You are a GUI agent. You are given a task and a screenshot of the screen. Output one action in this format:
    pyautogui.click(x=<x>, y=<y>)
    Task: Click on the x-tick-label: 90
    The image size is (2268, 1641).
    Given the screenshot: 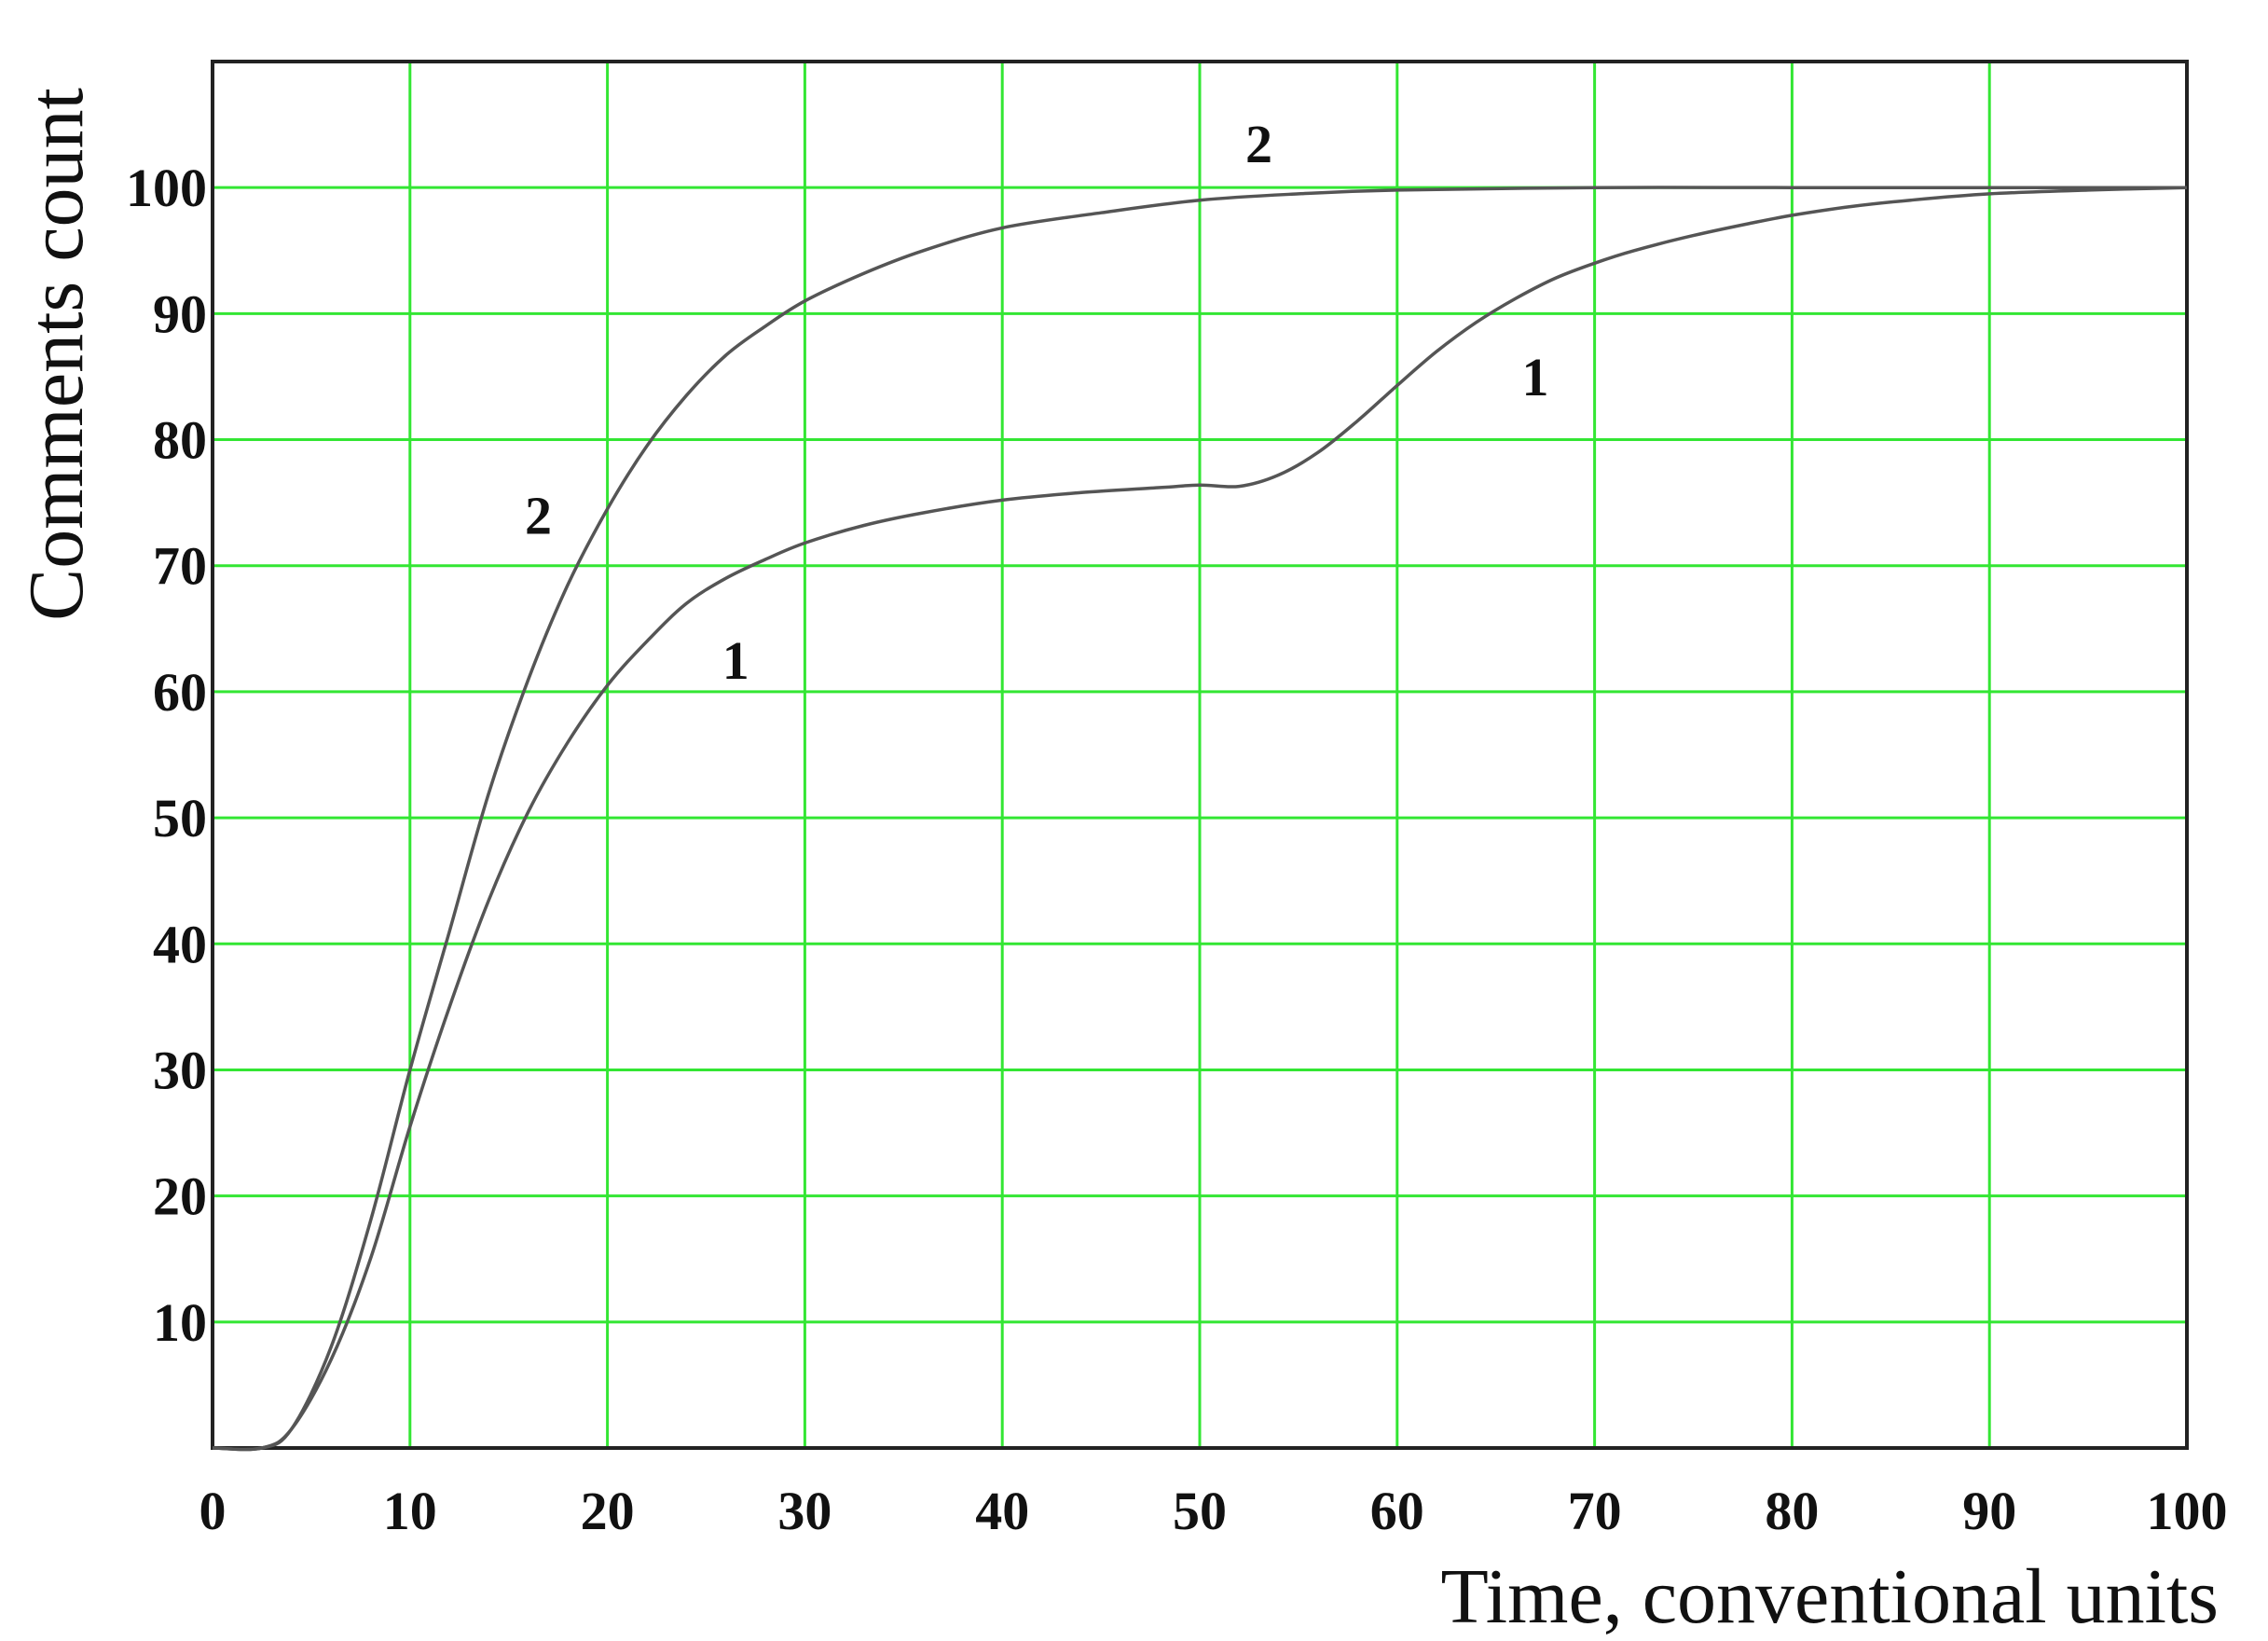 What is the action you would take?
    pyautogui.click(x=1989, y=1511)
    